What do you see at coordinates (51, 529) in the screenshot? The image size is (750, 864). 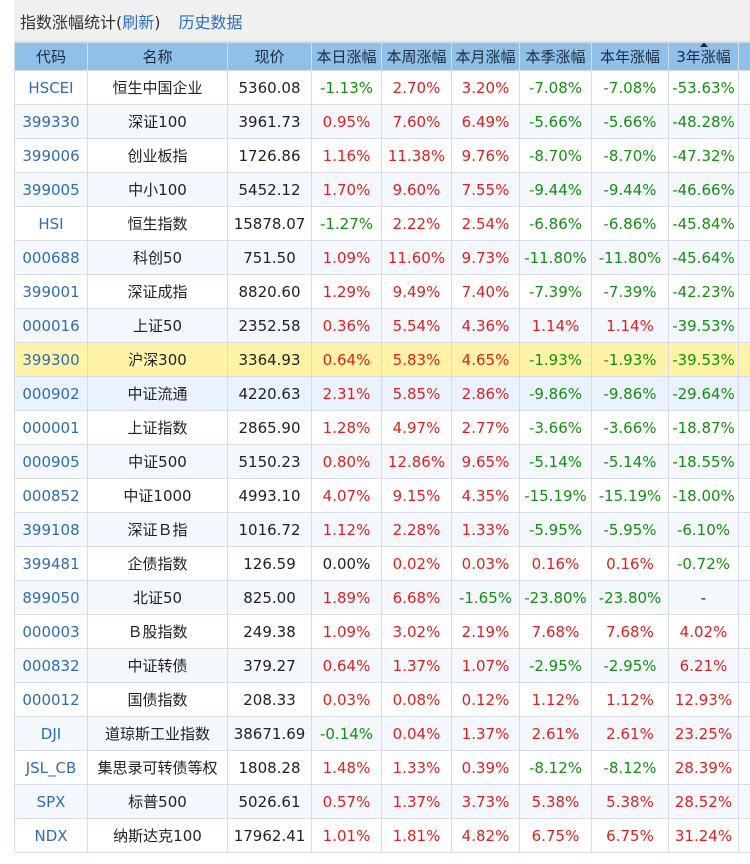 I see `index-code-link: 399108` at bounding box center [51, 529].